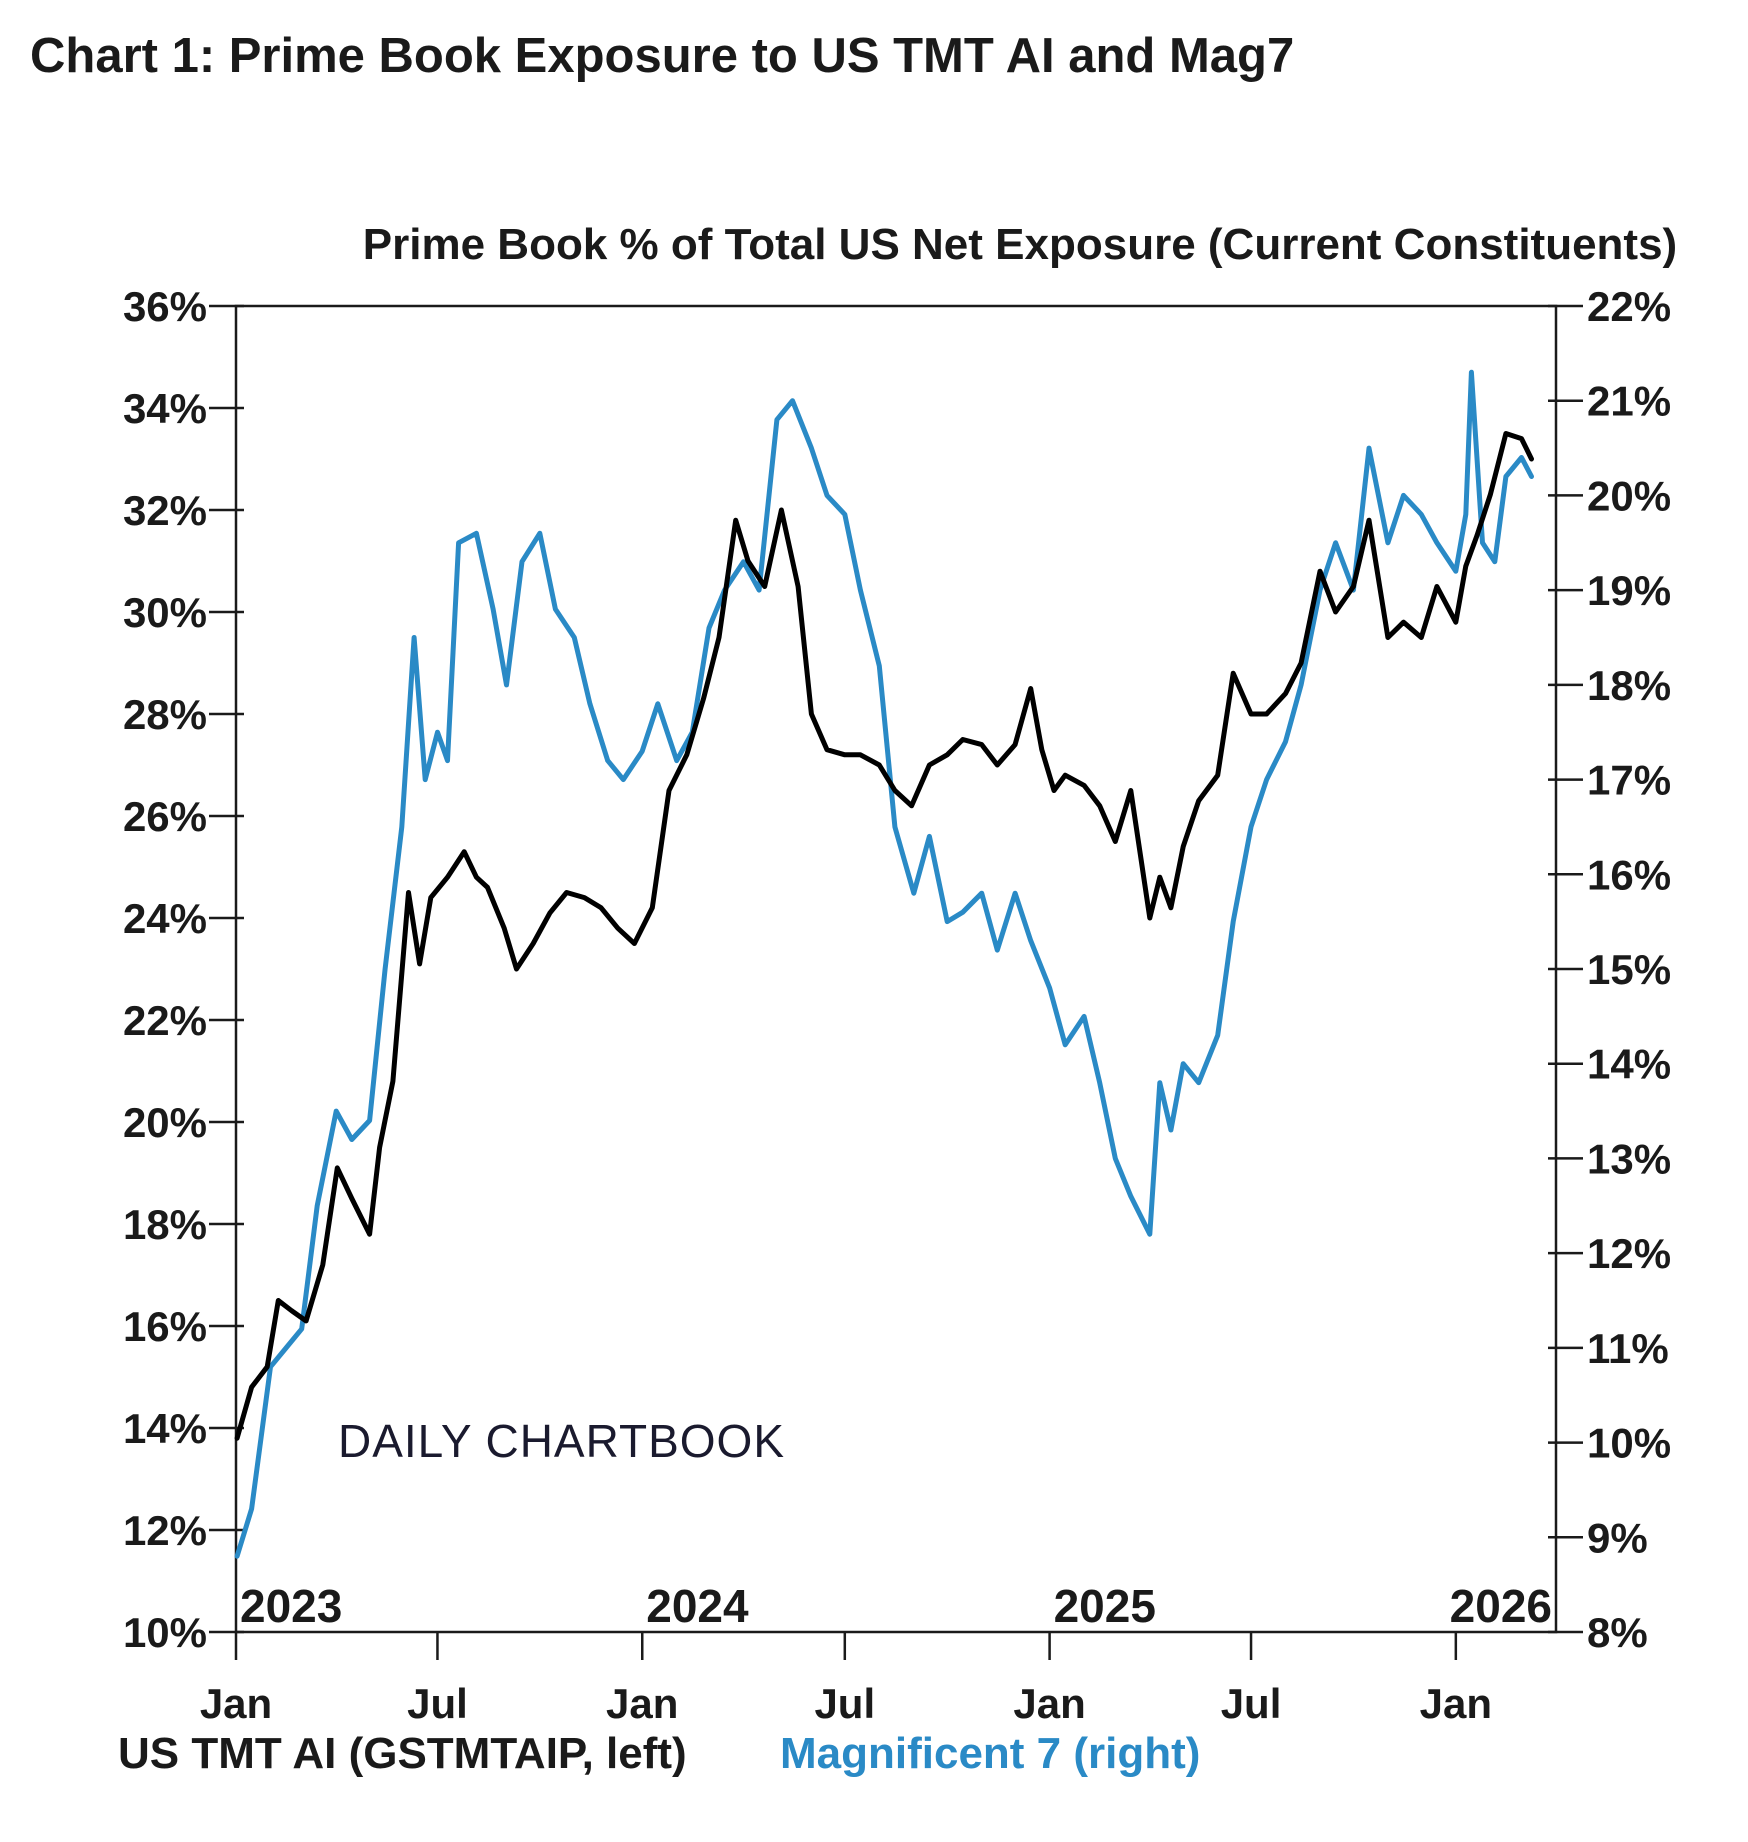  I want to click on right-tick-label: 17%, so click(1629, 780).